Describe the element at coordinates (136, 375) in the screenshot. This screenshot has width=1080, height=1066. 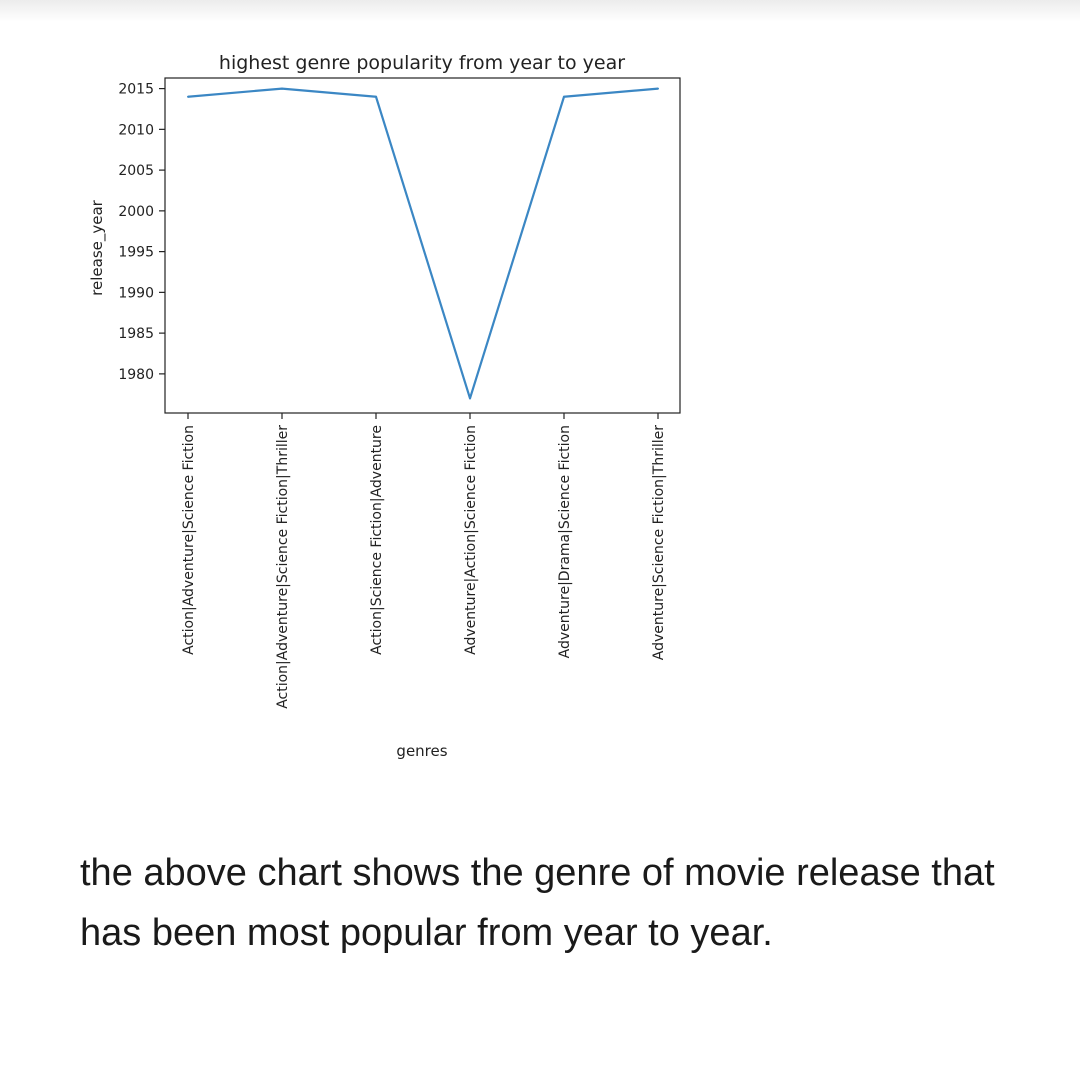
I see `y-tick-label: 1980` at that location.